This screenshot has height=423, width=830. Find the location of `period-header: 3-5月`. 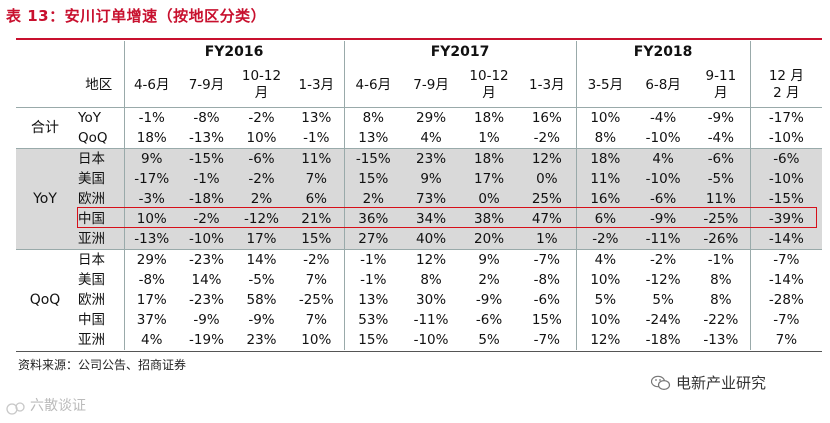

period-header: 3-5月 is located at coordinates (605, 85).